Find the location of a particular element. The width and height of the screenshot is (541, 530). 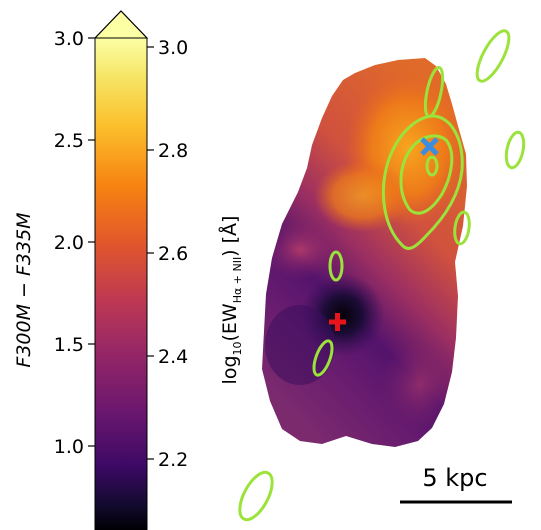

contour-inner is located at coordinates (426, 174).